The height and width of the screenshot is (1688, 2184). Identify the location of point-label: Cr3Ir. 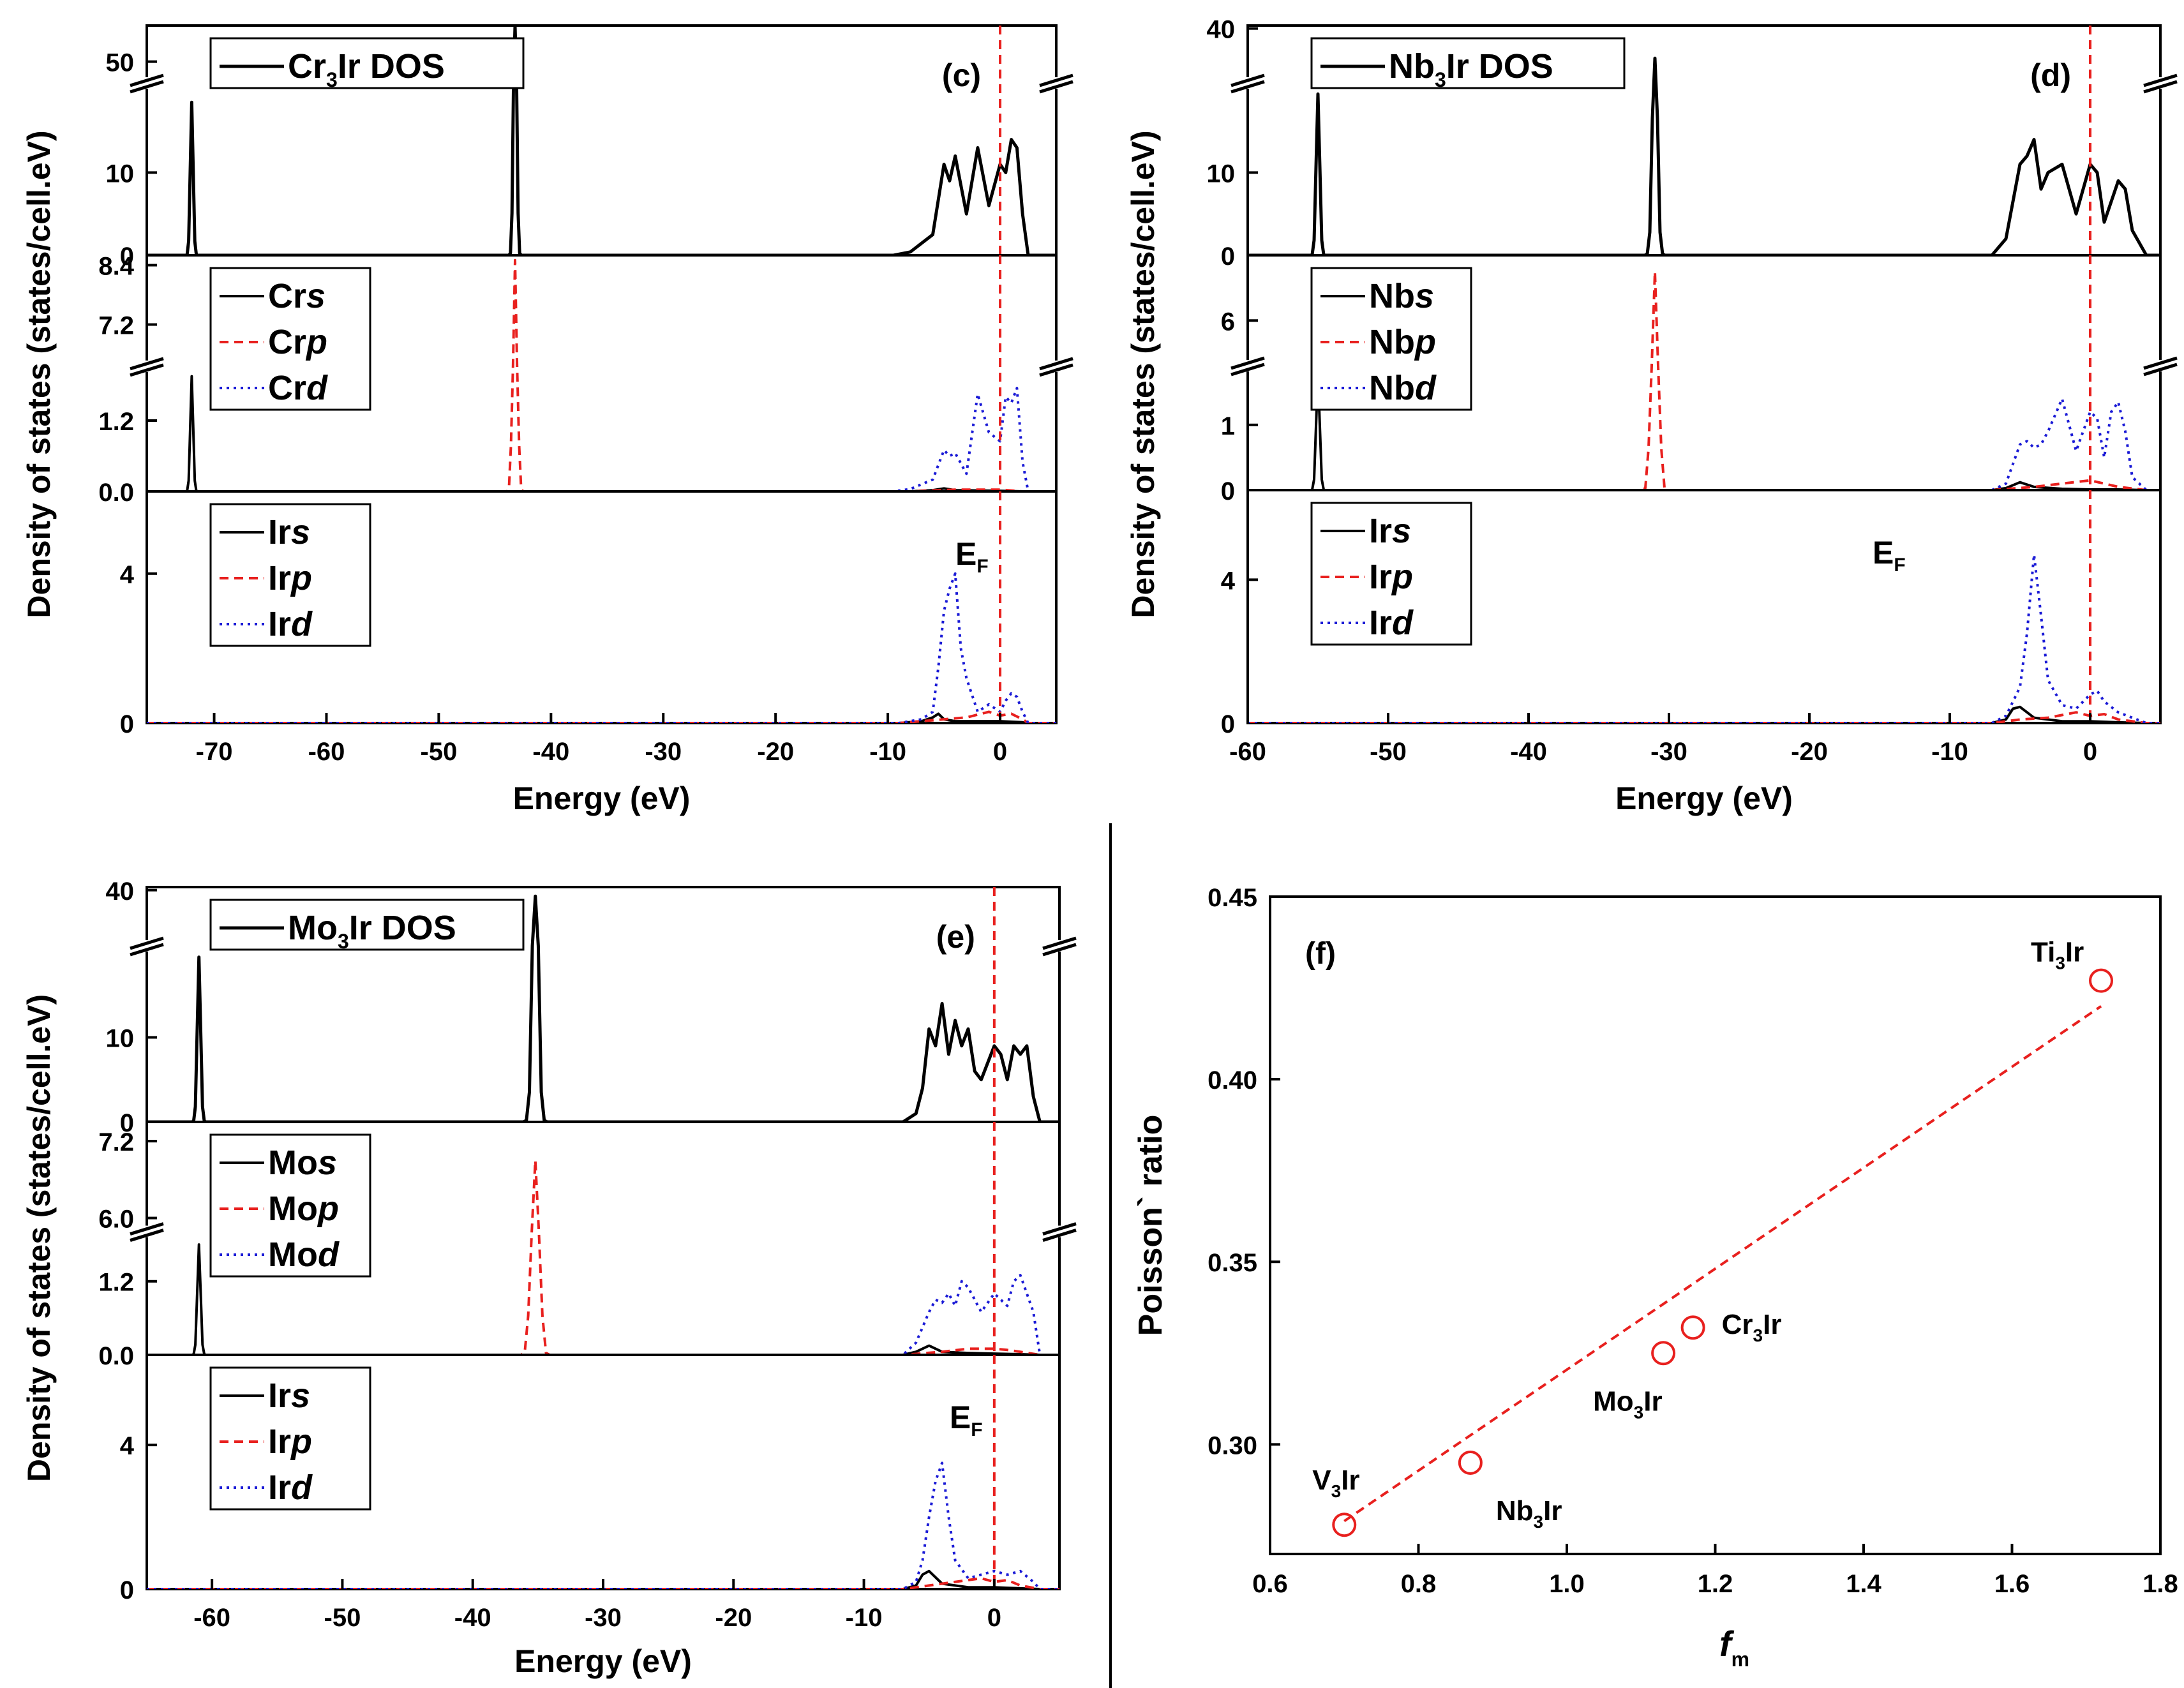
(1752, 1327).